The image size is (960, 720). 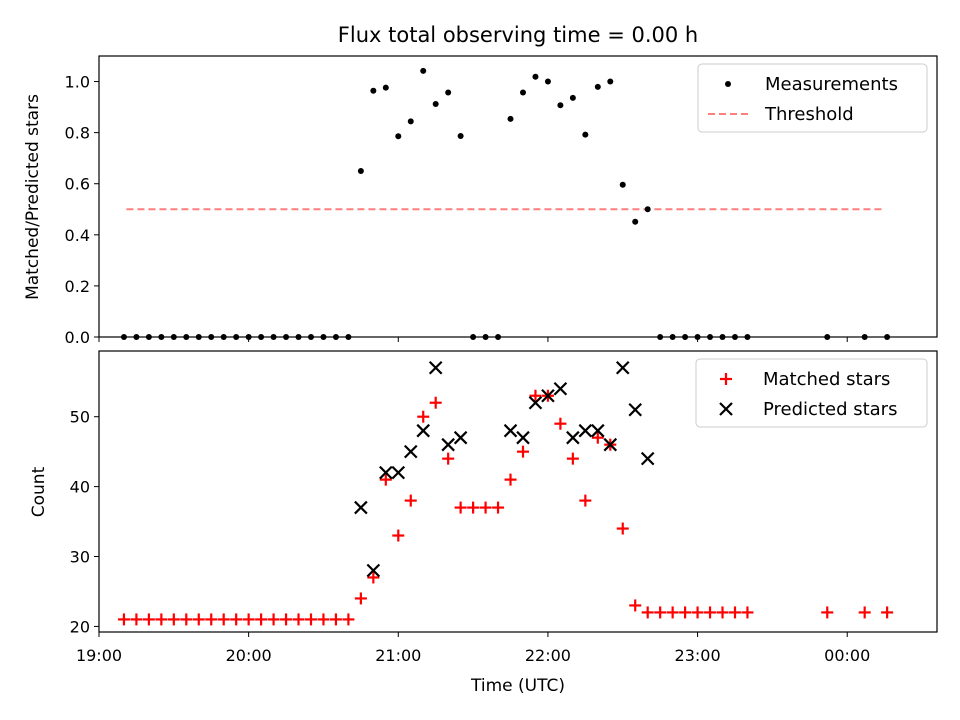 What do you see at coordinates (80, 487) in the screenshot?
I see `bottom-ytick-label: 40` at bounding box center [80, 487].